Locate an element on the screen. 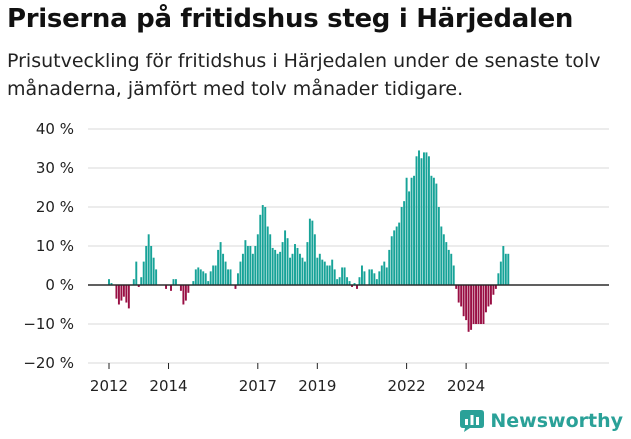  newsworthy-logo: Newsworthy is located at coordinates (541, 421).